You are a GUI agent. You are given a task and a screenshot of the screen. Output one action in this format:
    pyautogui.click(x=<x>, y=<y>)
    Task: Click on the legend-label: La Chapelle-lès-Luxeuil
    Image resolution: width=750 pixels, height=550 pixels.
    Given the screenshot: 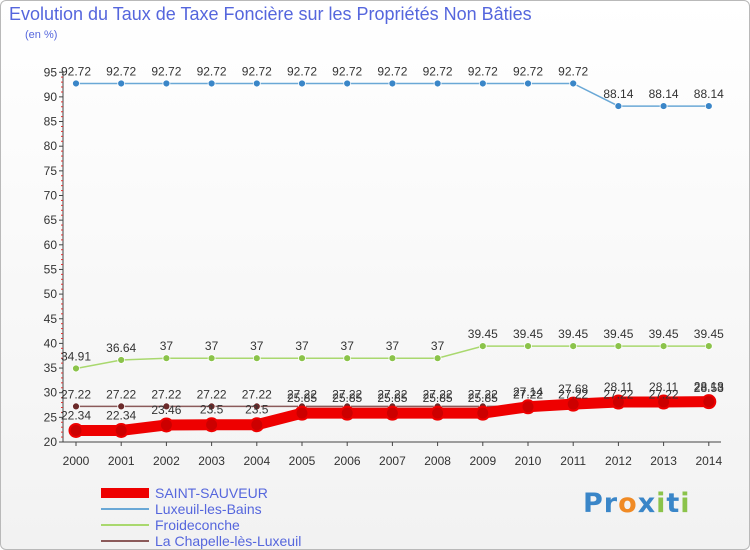 What is the action you would take?
    pyautogui.click(x=228, y=541)
    